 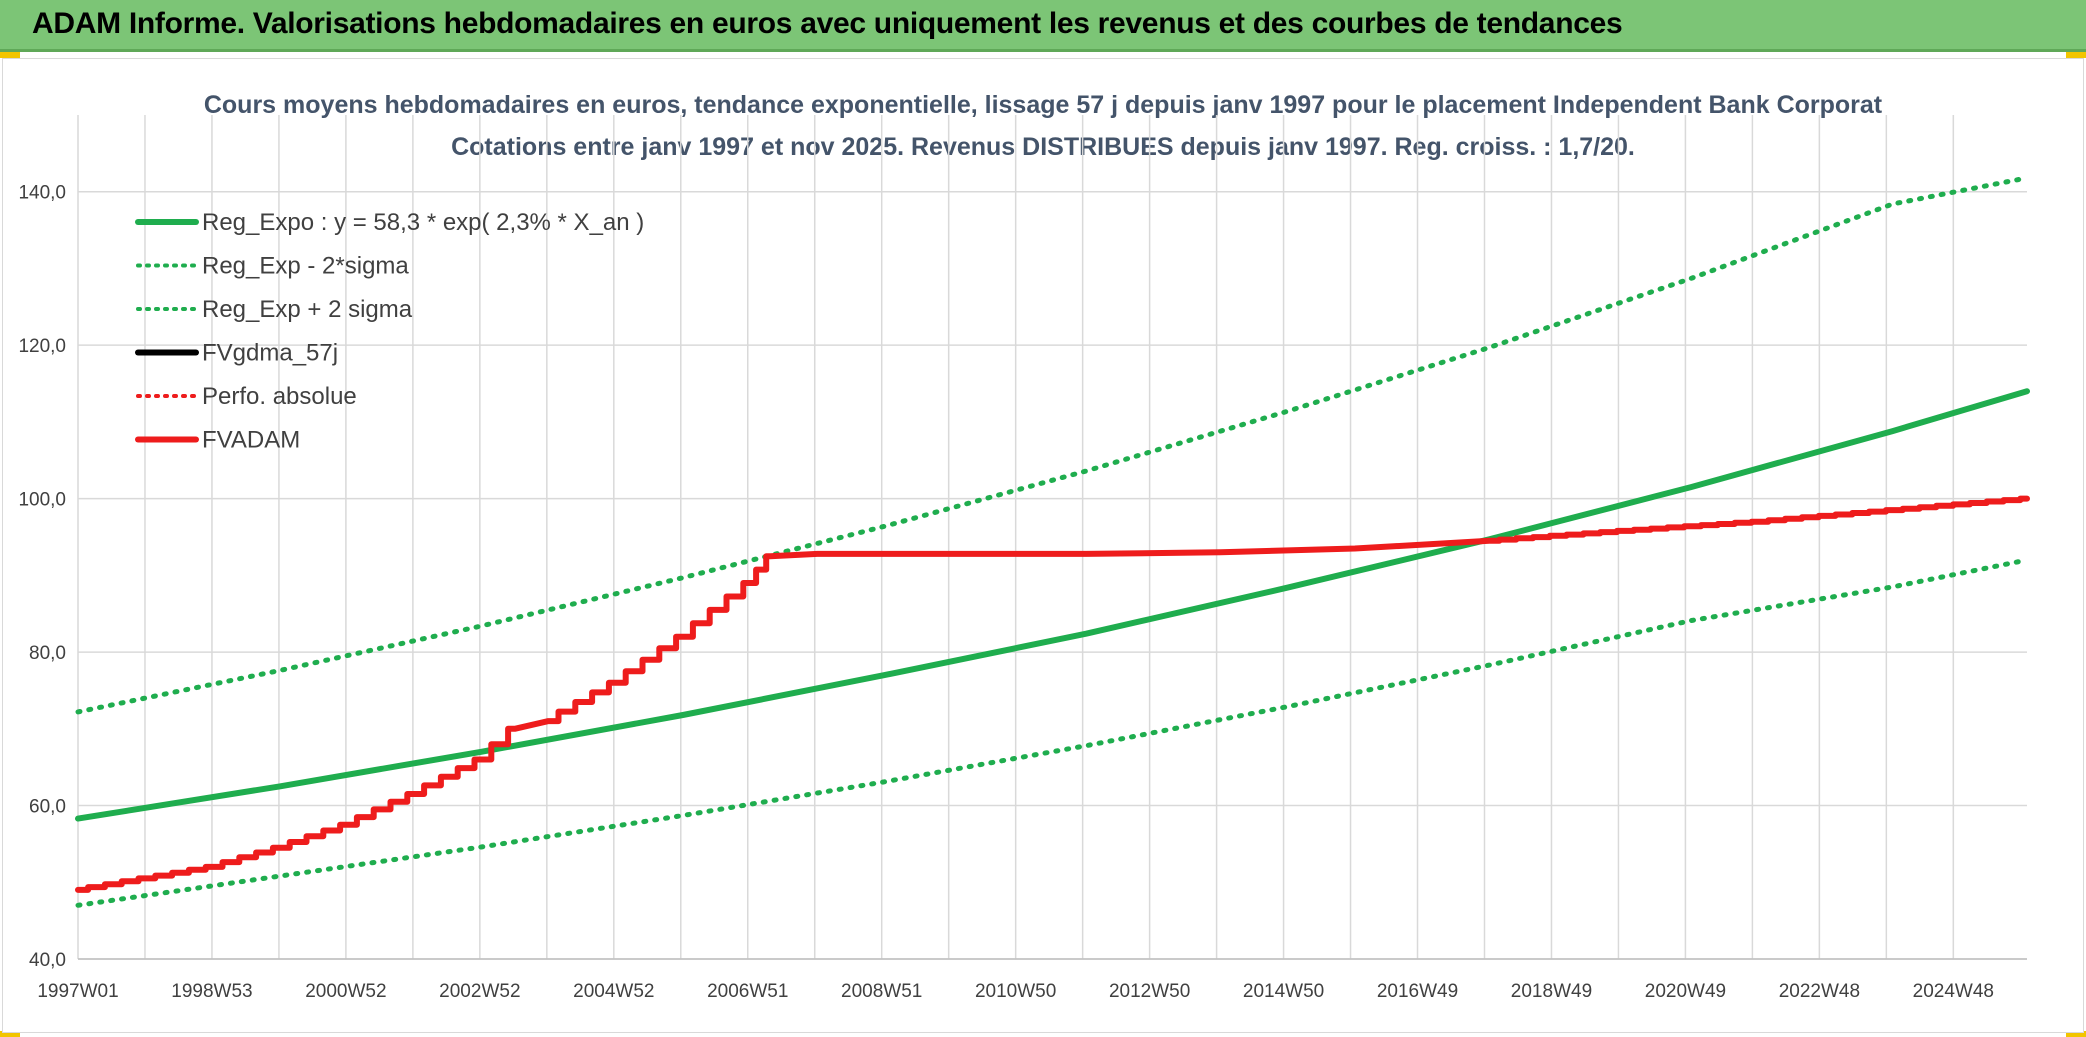 What do you see at coordinates (1551, 991) in the screenshot?
I see `x-tick-label: 2018W49` at bounding box center [1551, 991].